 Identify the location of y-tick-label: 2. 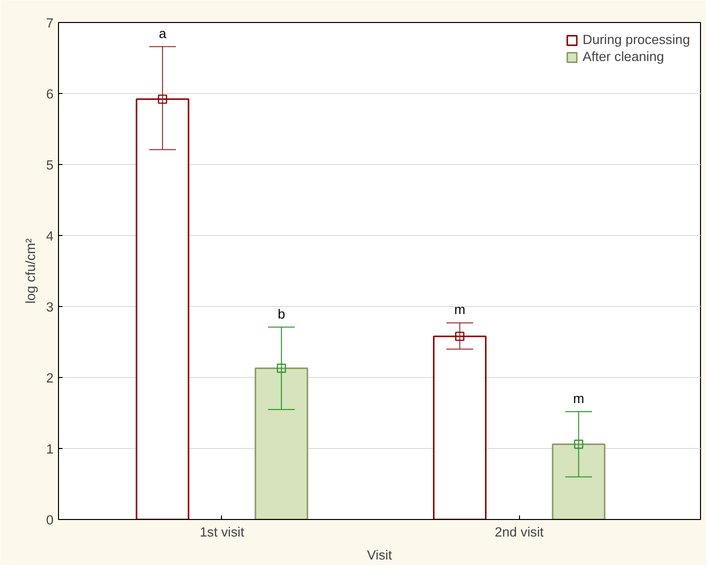
(50, 378).